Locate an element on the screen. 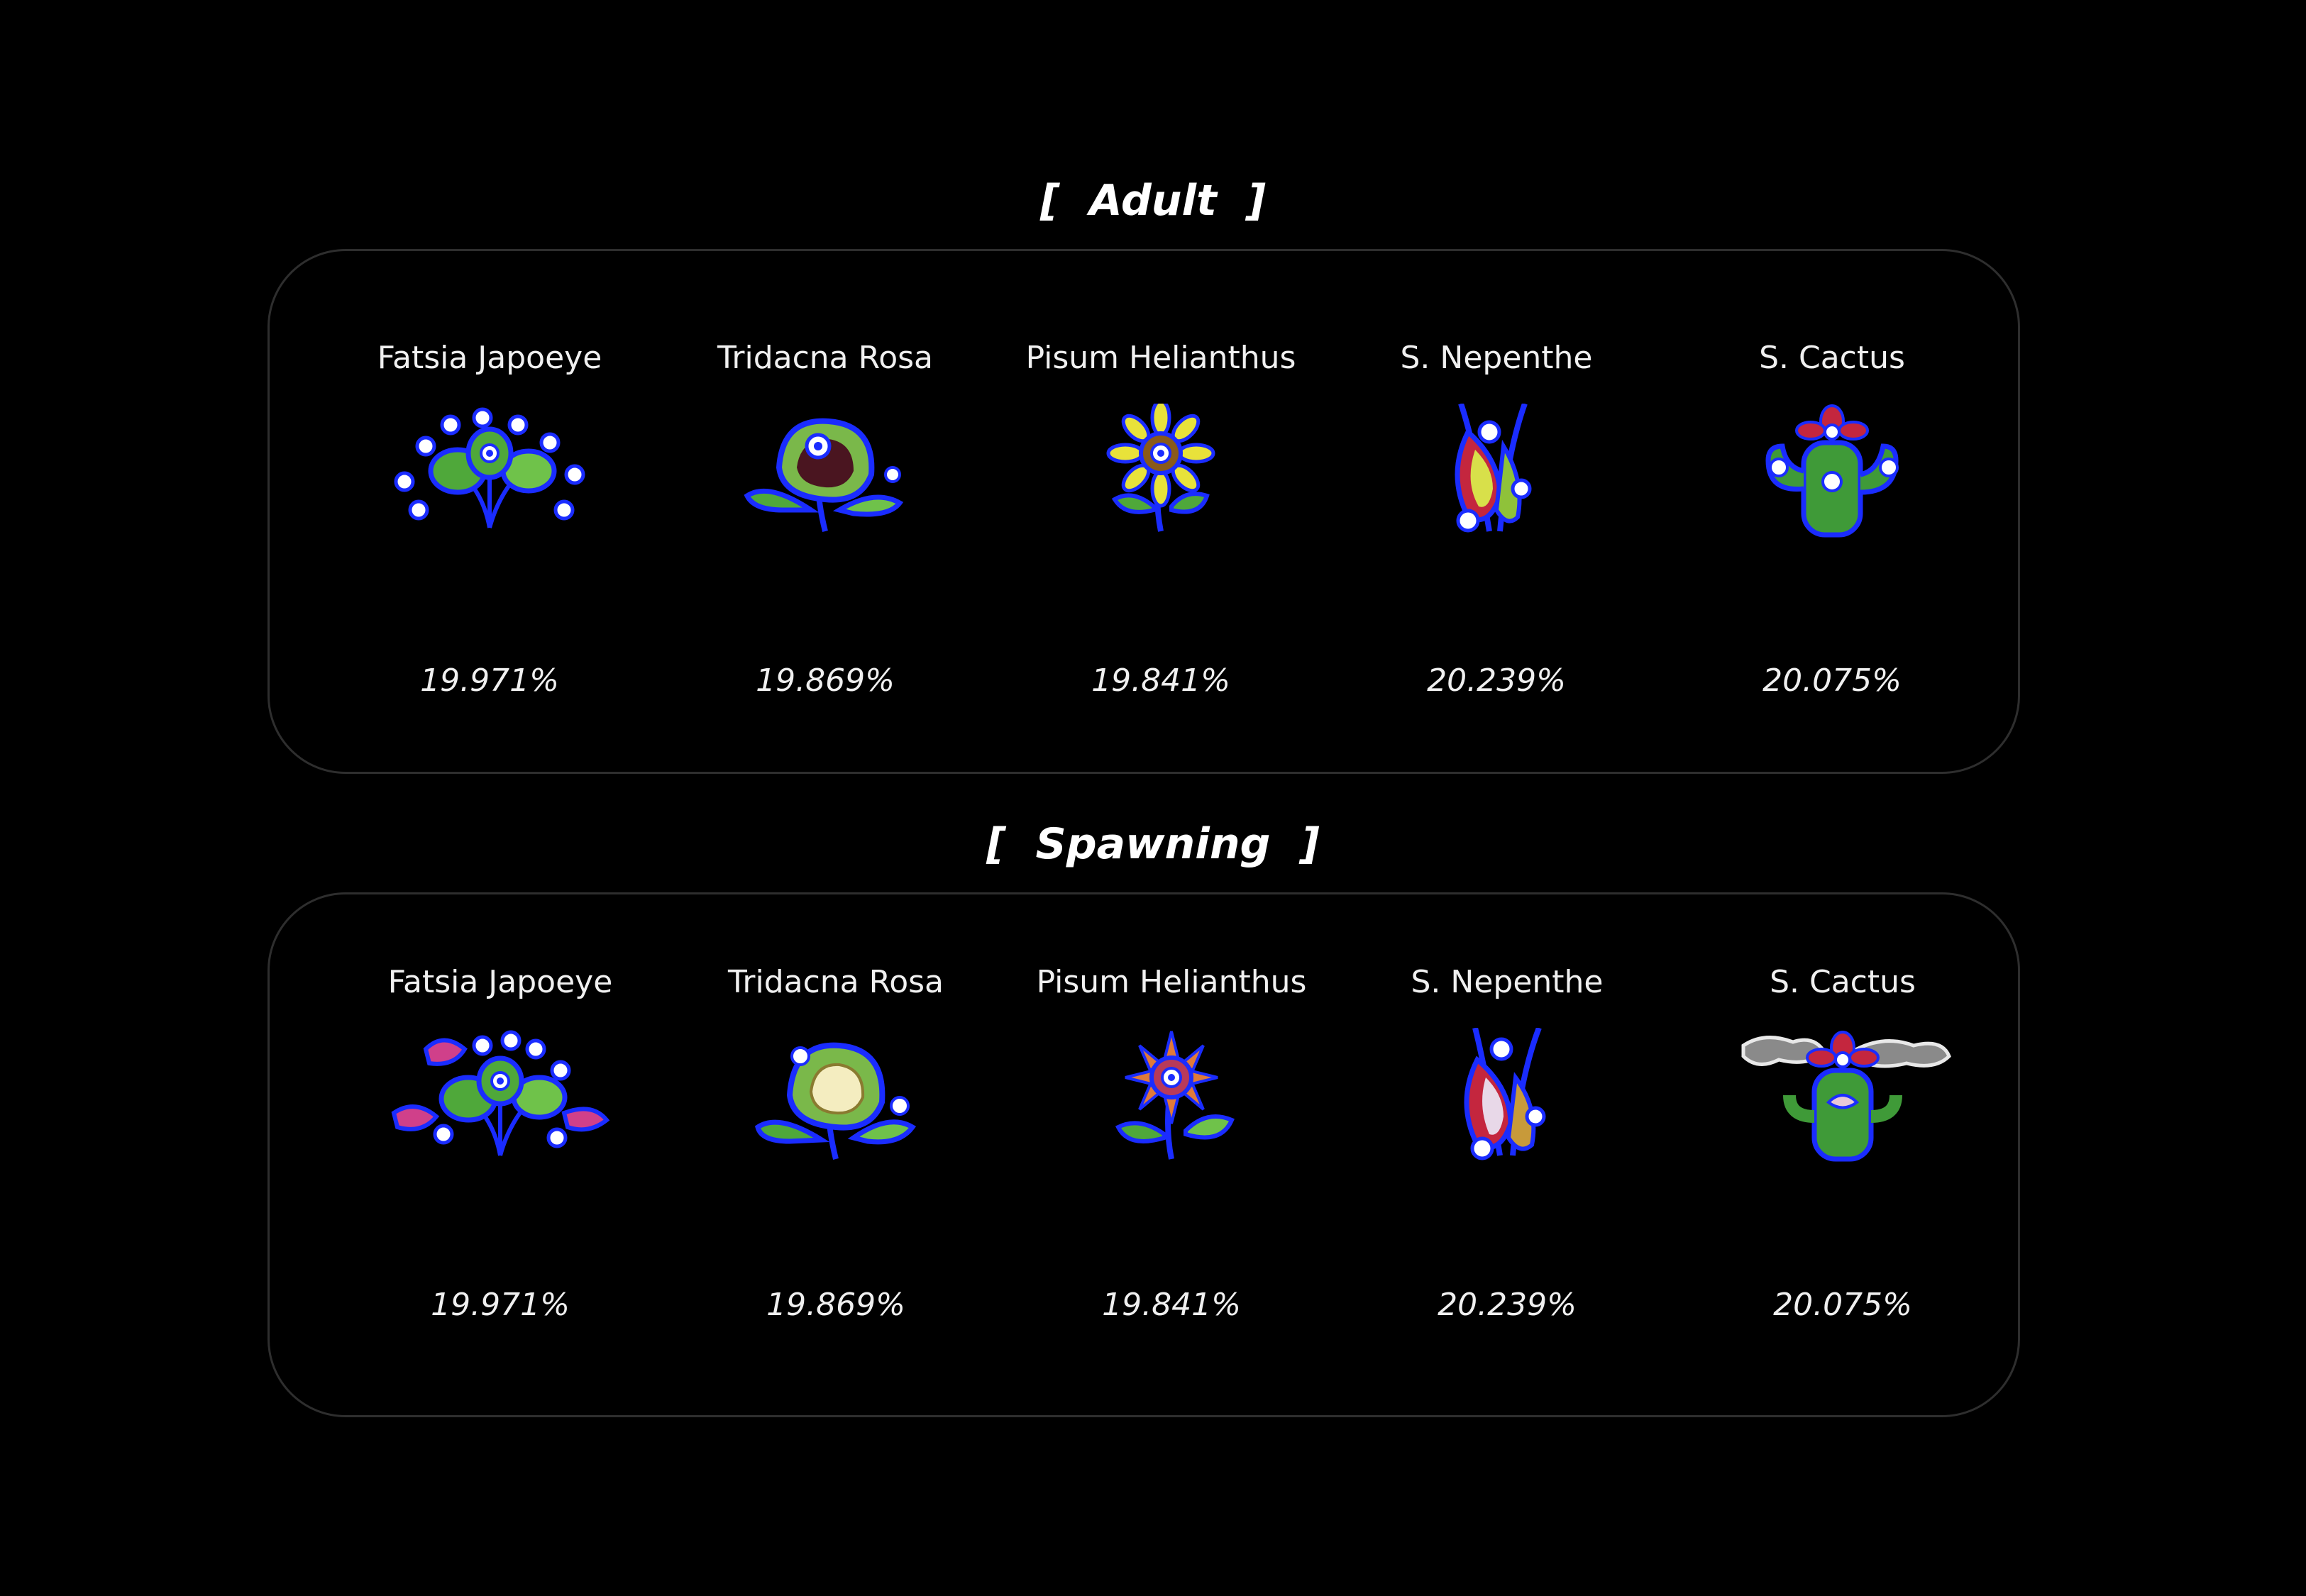 This screenshot has width=2306, height=1596. fatsia-japoeye-spawning-icon is located at coordinates (500, 1095).